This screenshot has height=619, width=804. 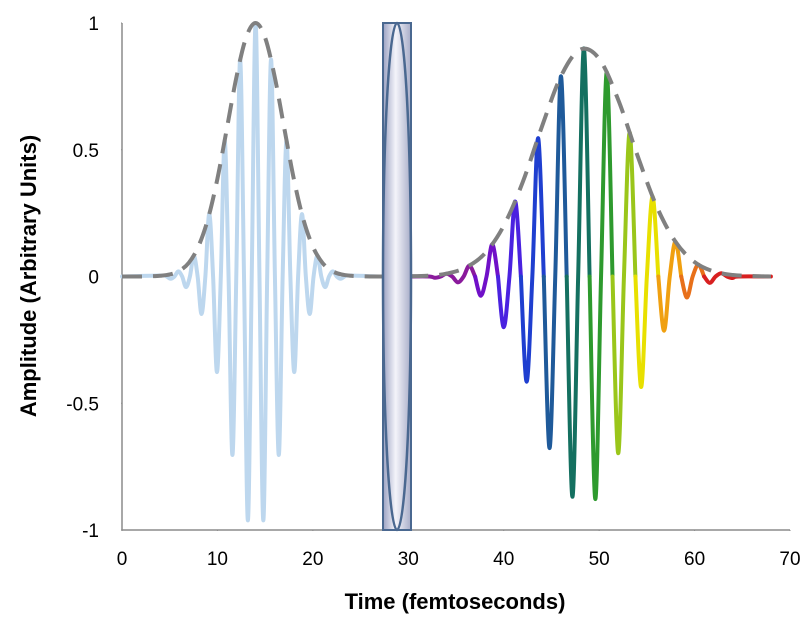 I want to click on x-tick-label: 40, so click(x=503, y=559).